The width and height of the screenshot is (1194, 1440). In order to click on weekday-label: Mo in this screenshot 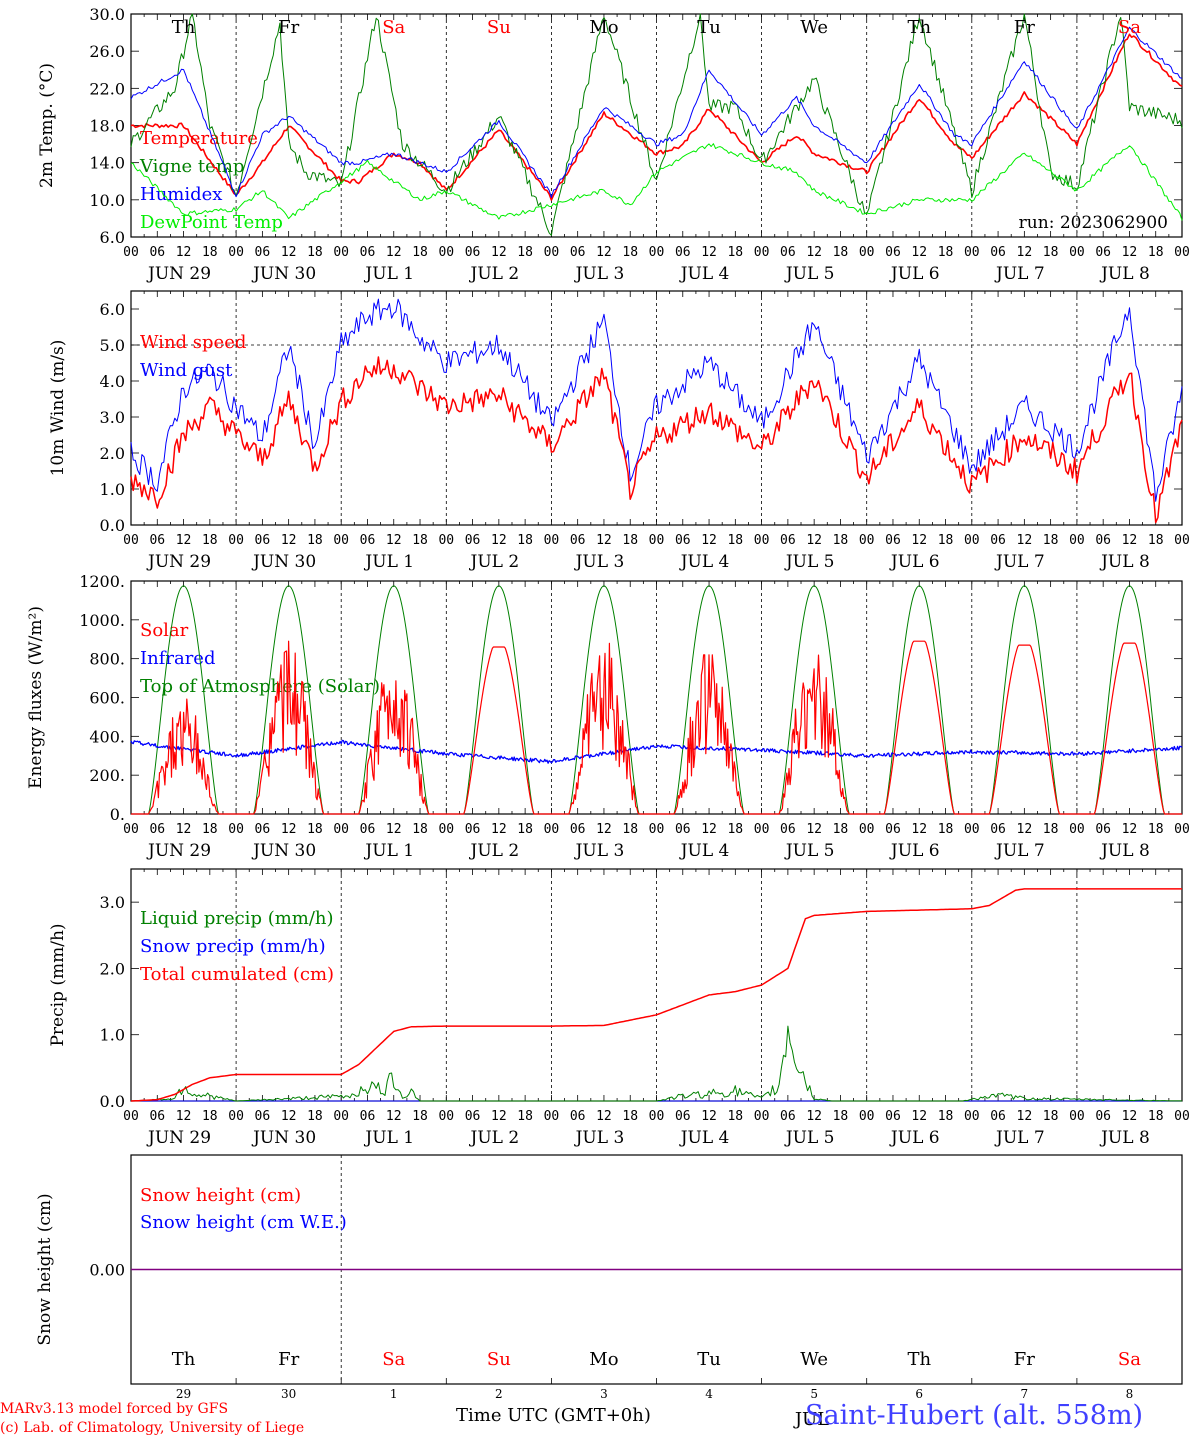, I will do `click(603, 27)`.